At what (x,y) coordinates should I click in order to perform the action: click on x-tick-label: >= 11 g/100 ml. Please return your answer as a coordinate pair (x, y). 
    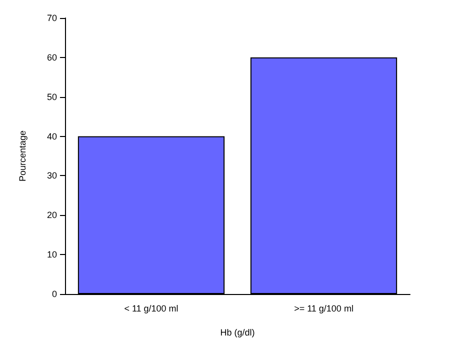
    Looking at the image, I should click on (324, 309).